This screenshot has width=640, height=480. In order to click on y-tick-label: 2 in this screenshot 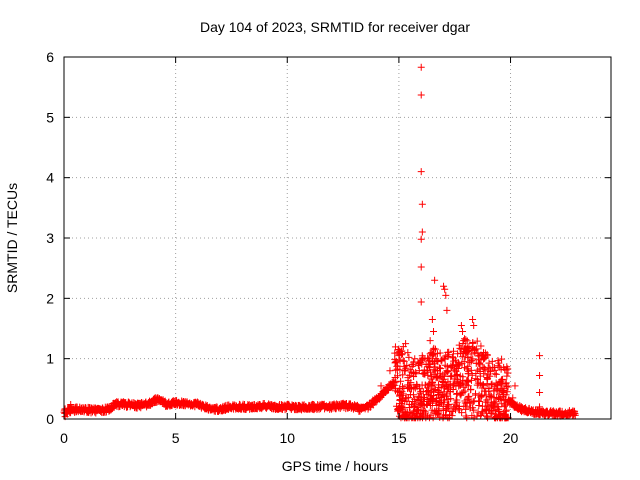, I will do `click(50, 298)`.